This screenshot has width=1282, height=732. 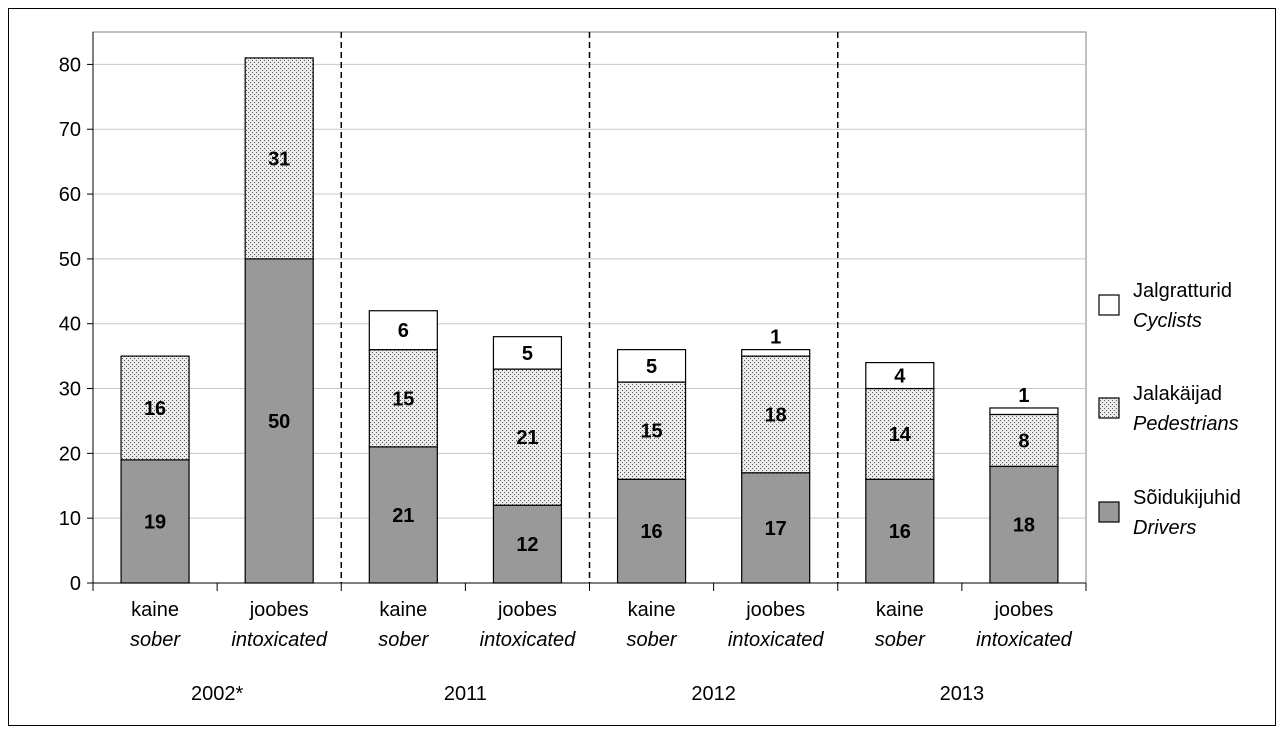 What do you see at coordinates (1109, 512) in the screenshot?
I see `legend-swatch-drivers` at bounding box center [1109, 512].